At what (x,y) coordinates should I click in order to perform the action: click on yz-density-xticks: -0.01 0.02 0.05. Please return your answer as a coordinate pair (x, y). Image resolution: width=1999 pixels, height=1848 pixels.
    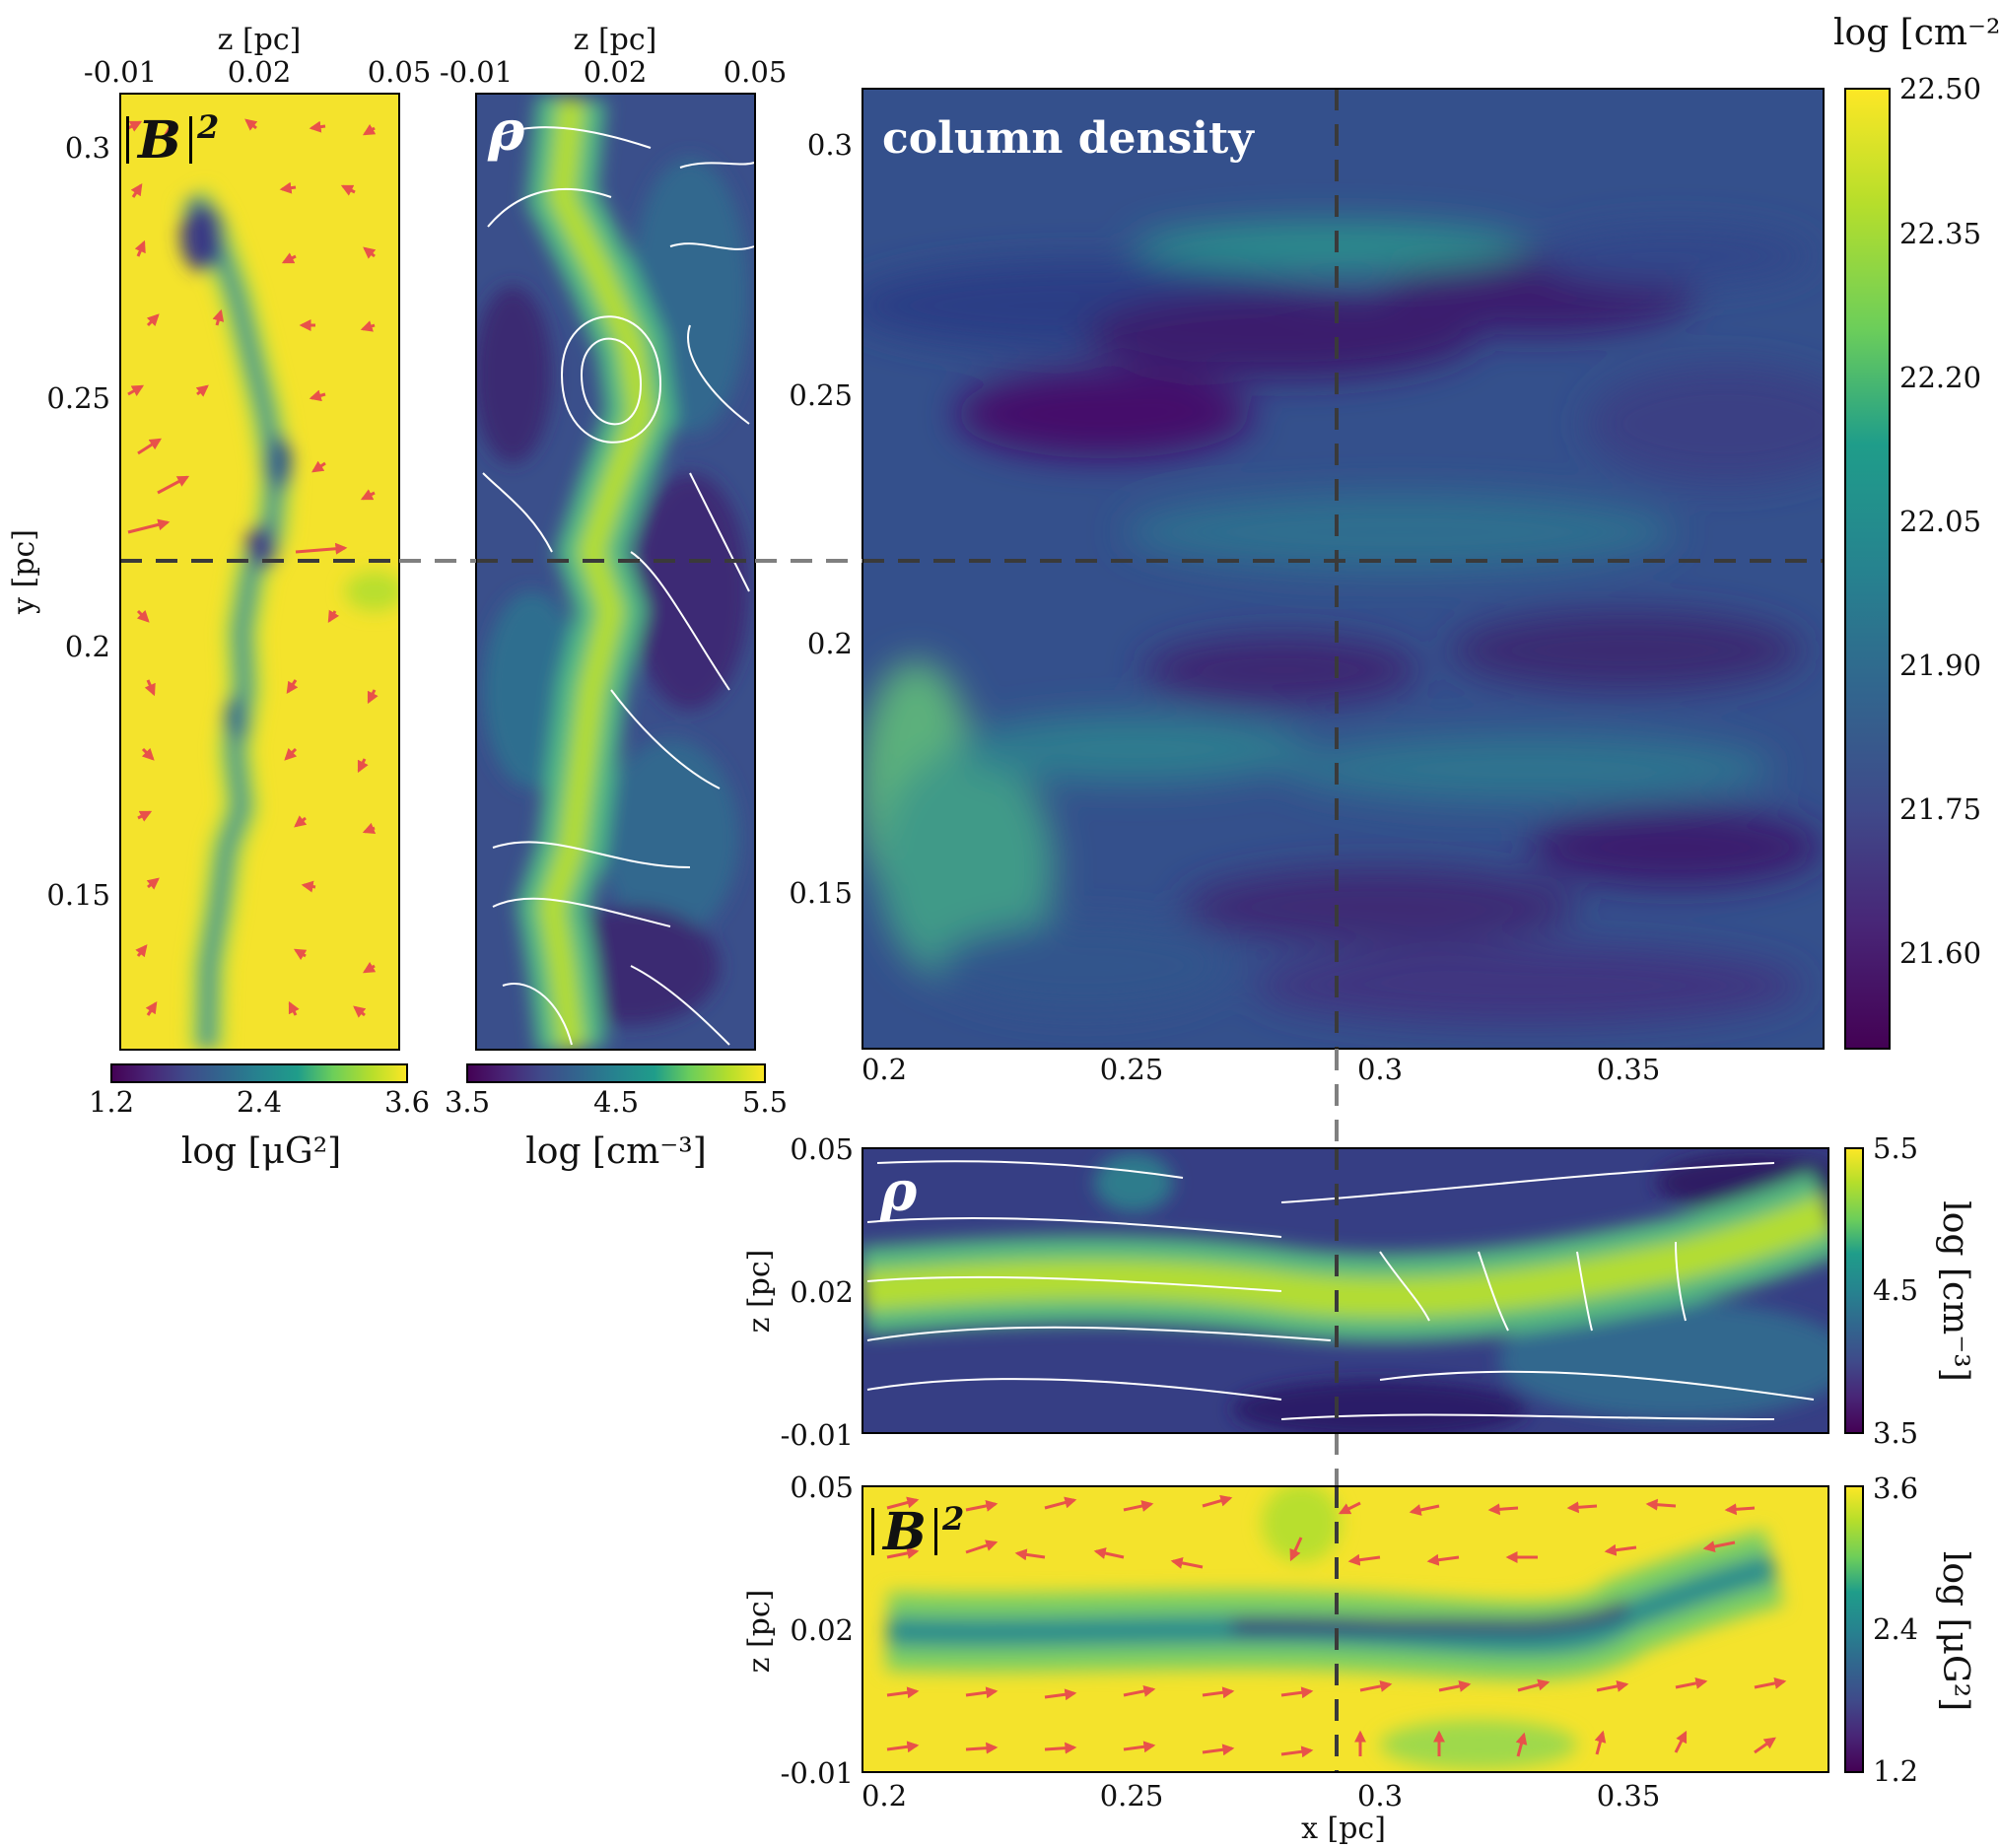
    Looking at the image, I should click on (613, 72).